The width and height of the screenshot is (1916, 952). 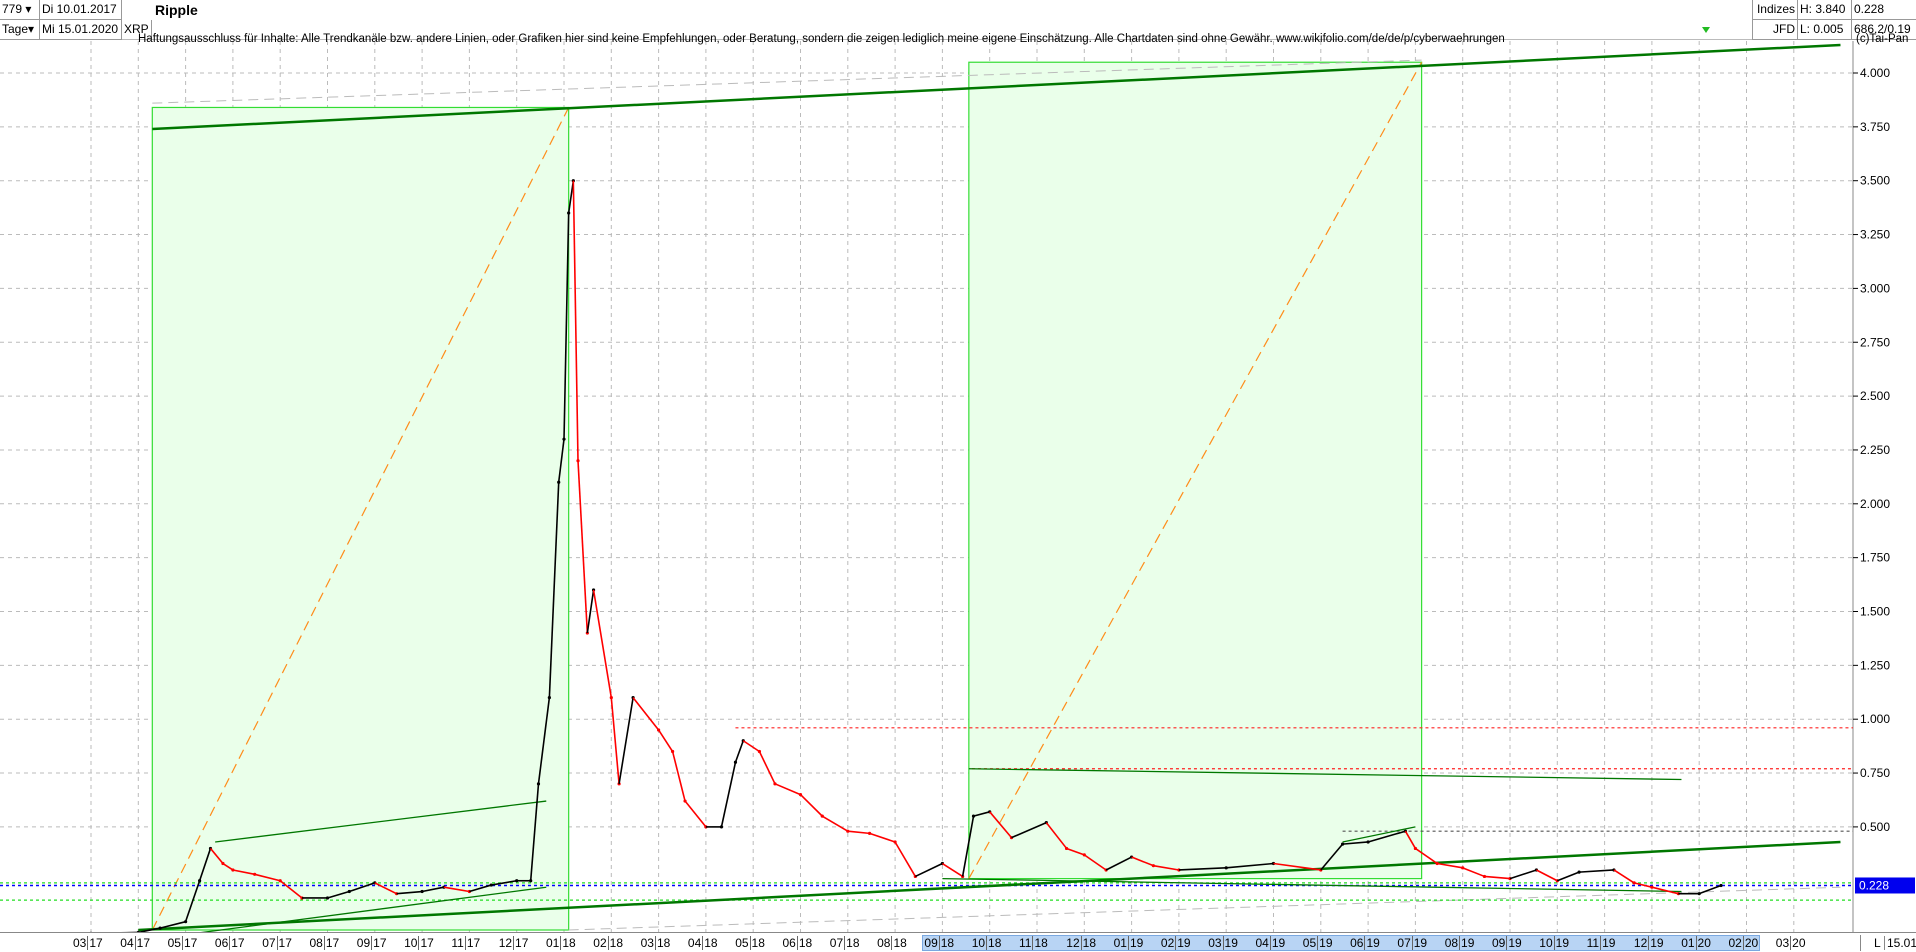 What do you see at coordinates (229, 943) in the screenshot?
I see `x-tick-label: 06 17` at bounding box center [229, 943].